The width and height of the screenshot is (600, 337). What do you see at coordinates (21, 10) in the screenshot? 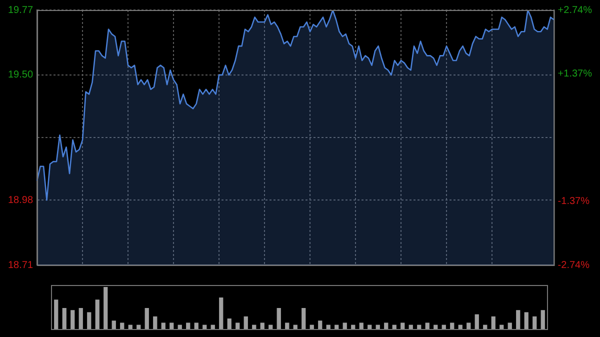
I see `y-tick-label: 19.77` at bounding box center [21, 10].